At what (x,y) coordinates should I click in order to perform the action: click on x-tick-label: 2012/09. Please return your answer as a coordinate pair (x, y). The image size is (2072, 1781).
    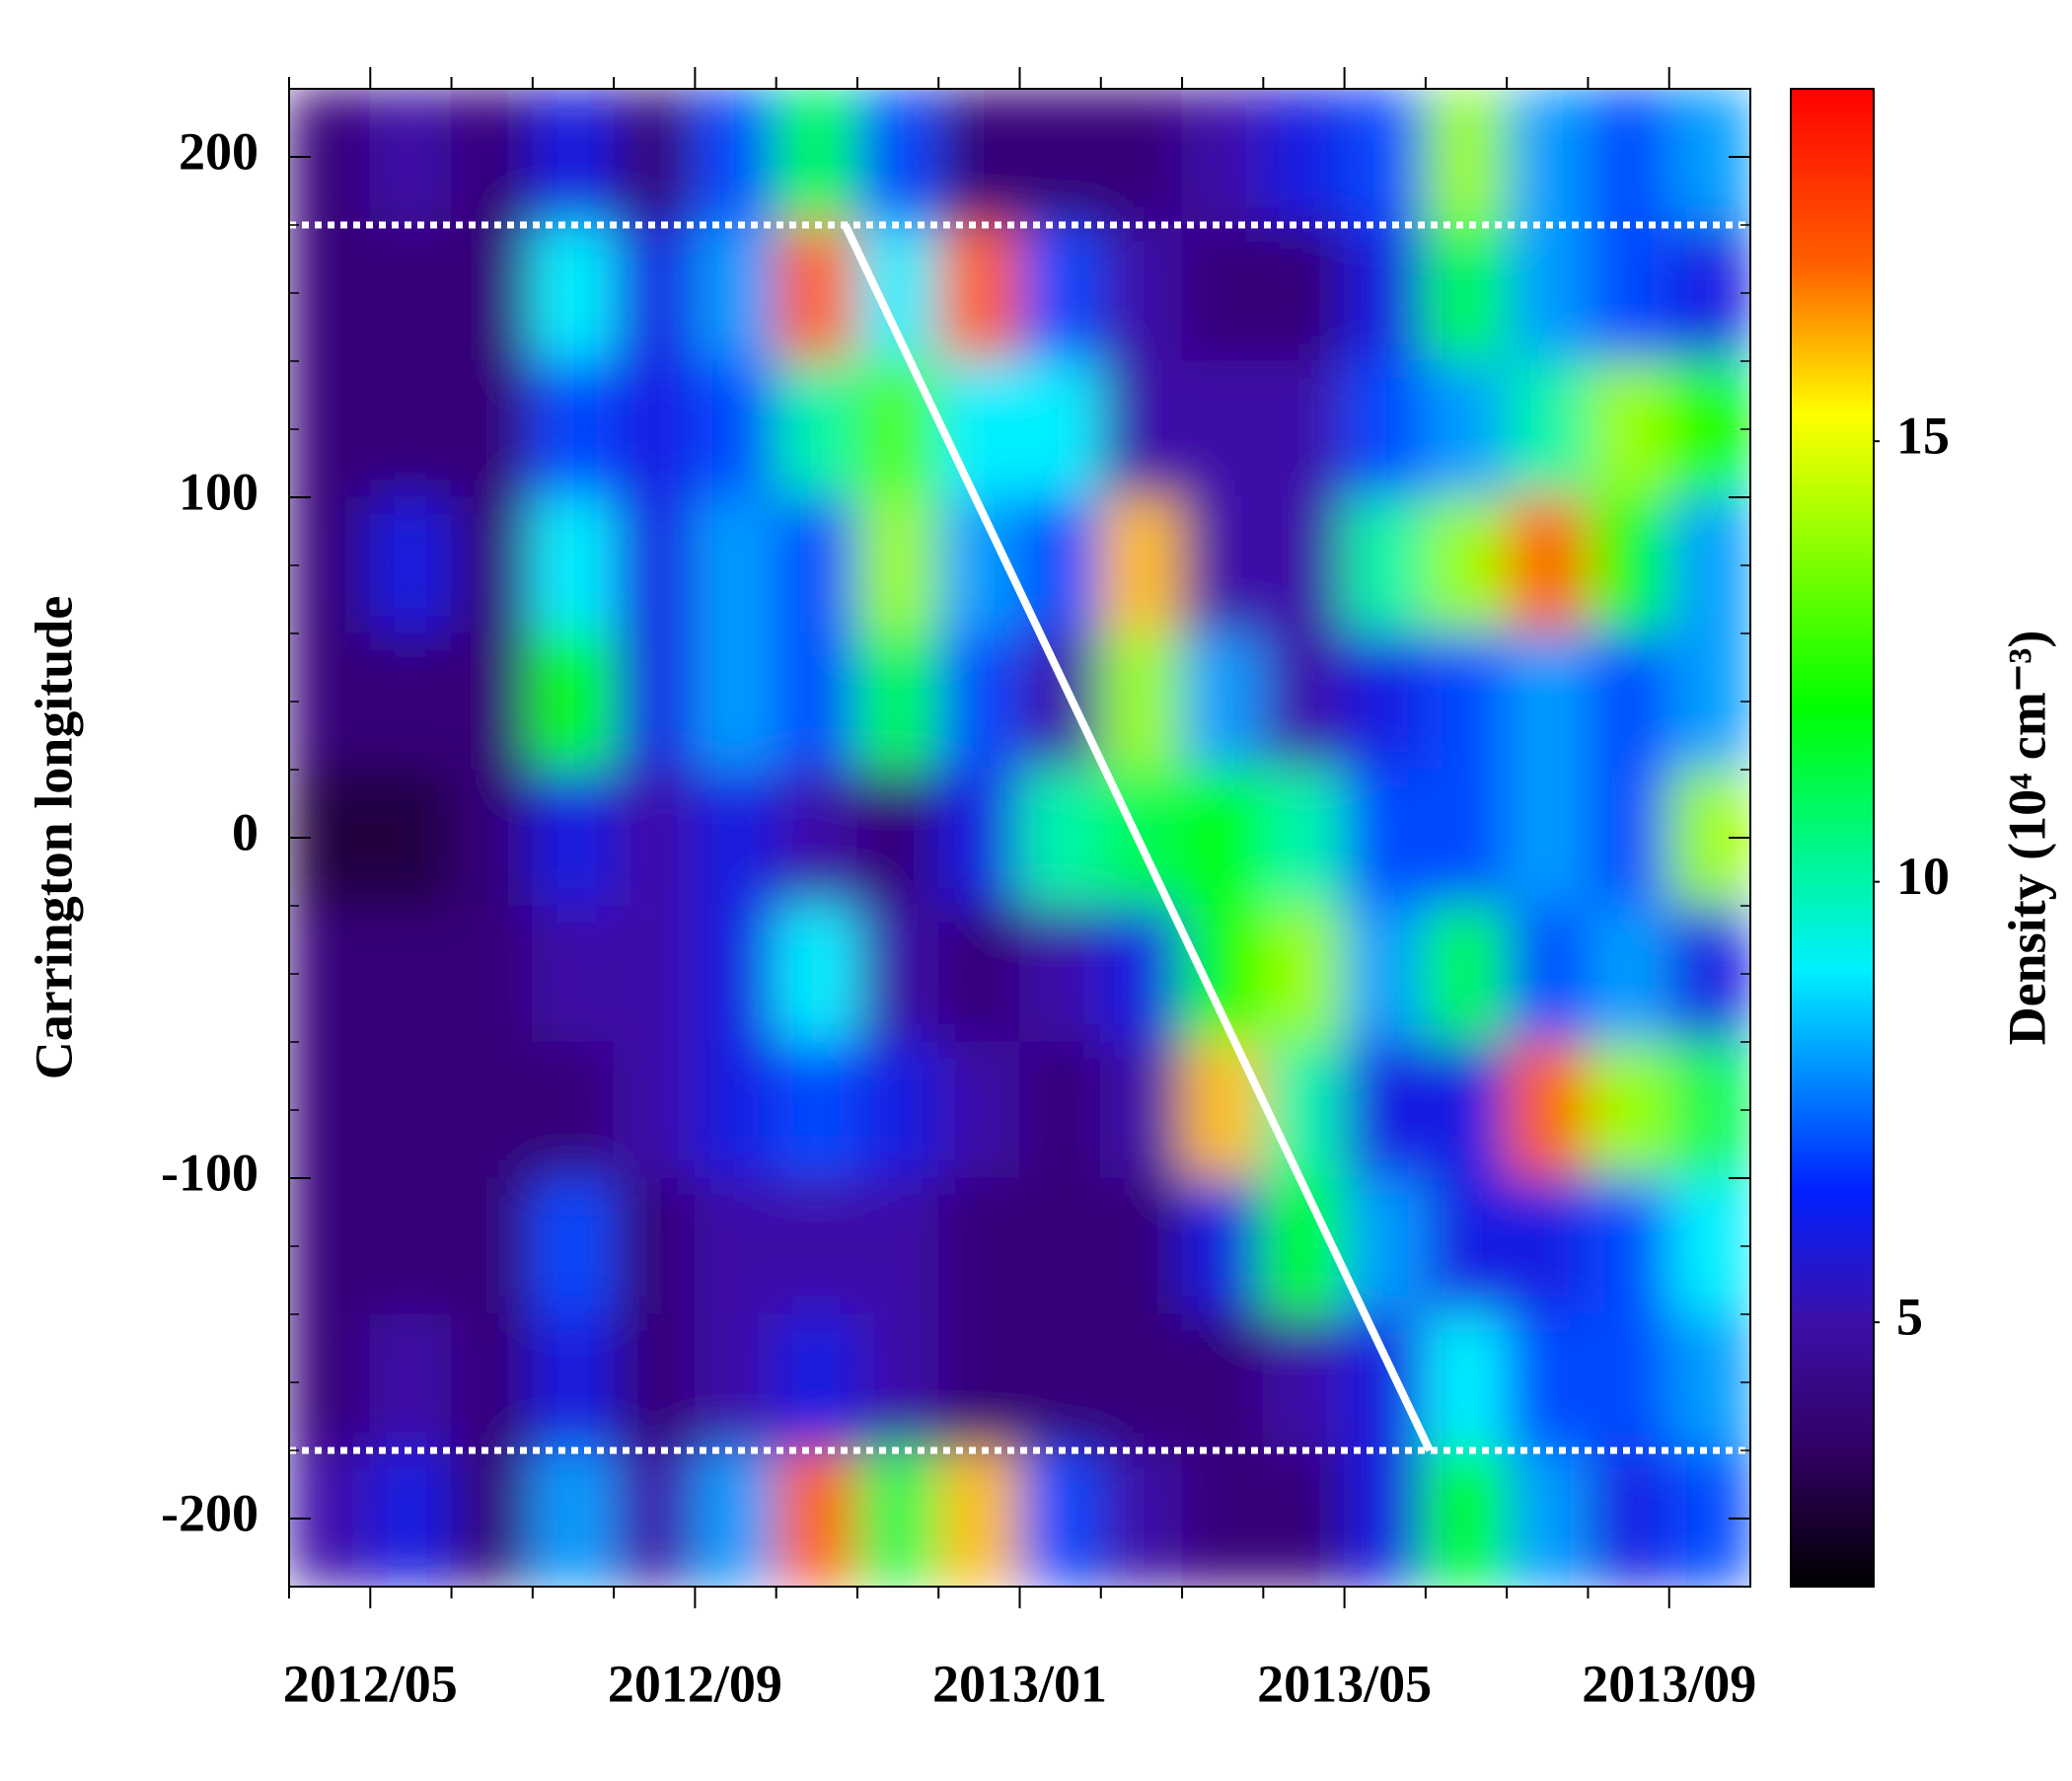
    Looking at the image, I should click on (695, 1684).